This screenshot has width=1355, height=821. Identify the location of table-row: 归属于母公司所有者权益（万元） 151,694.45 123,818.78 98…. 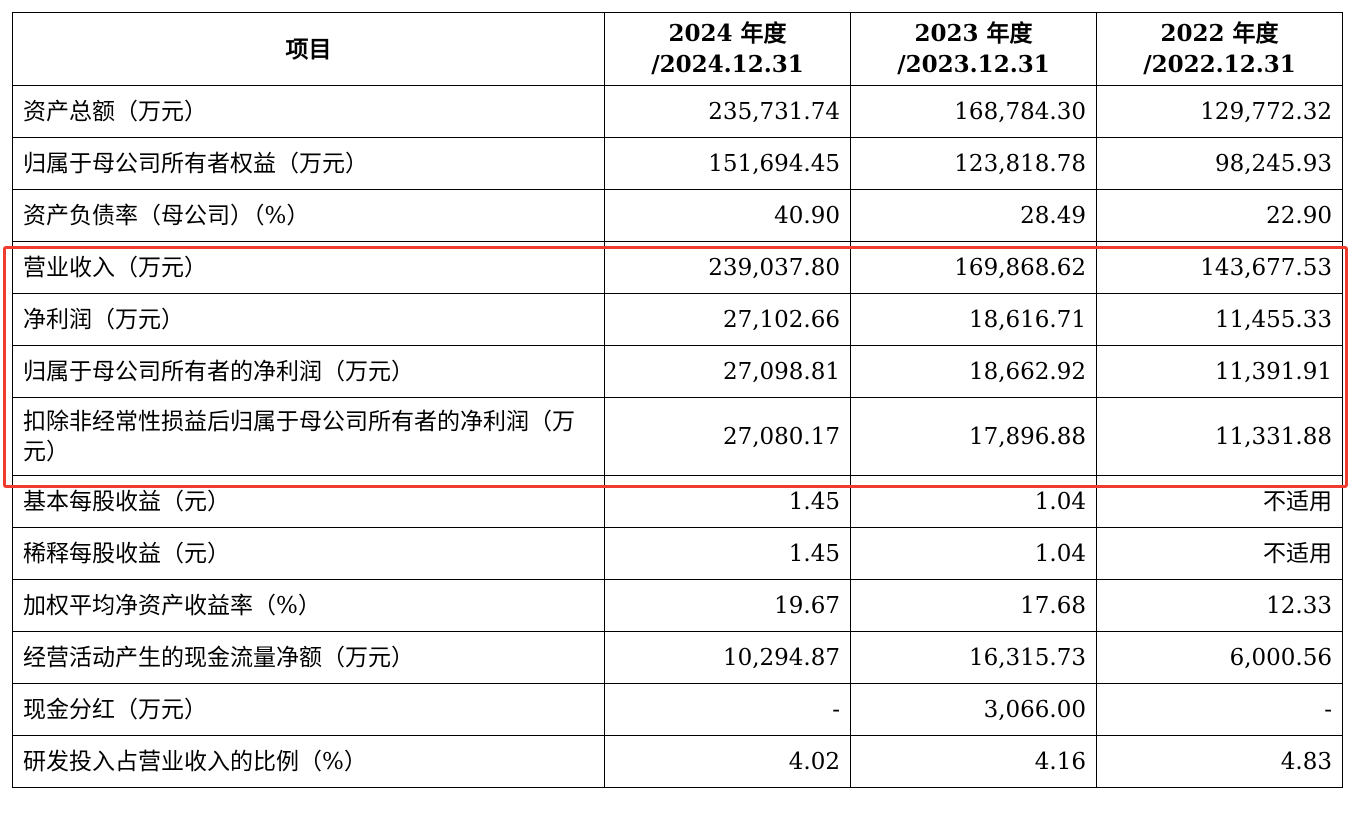
(677, 163).